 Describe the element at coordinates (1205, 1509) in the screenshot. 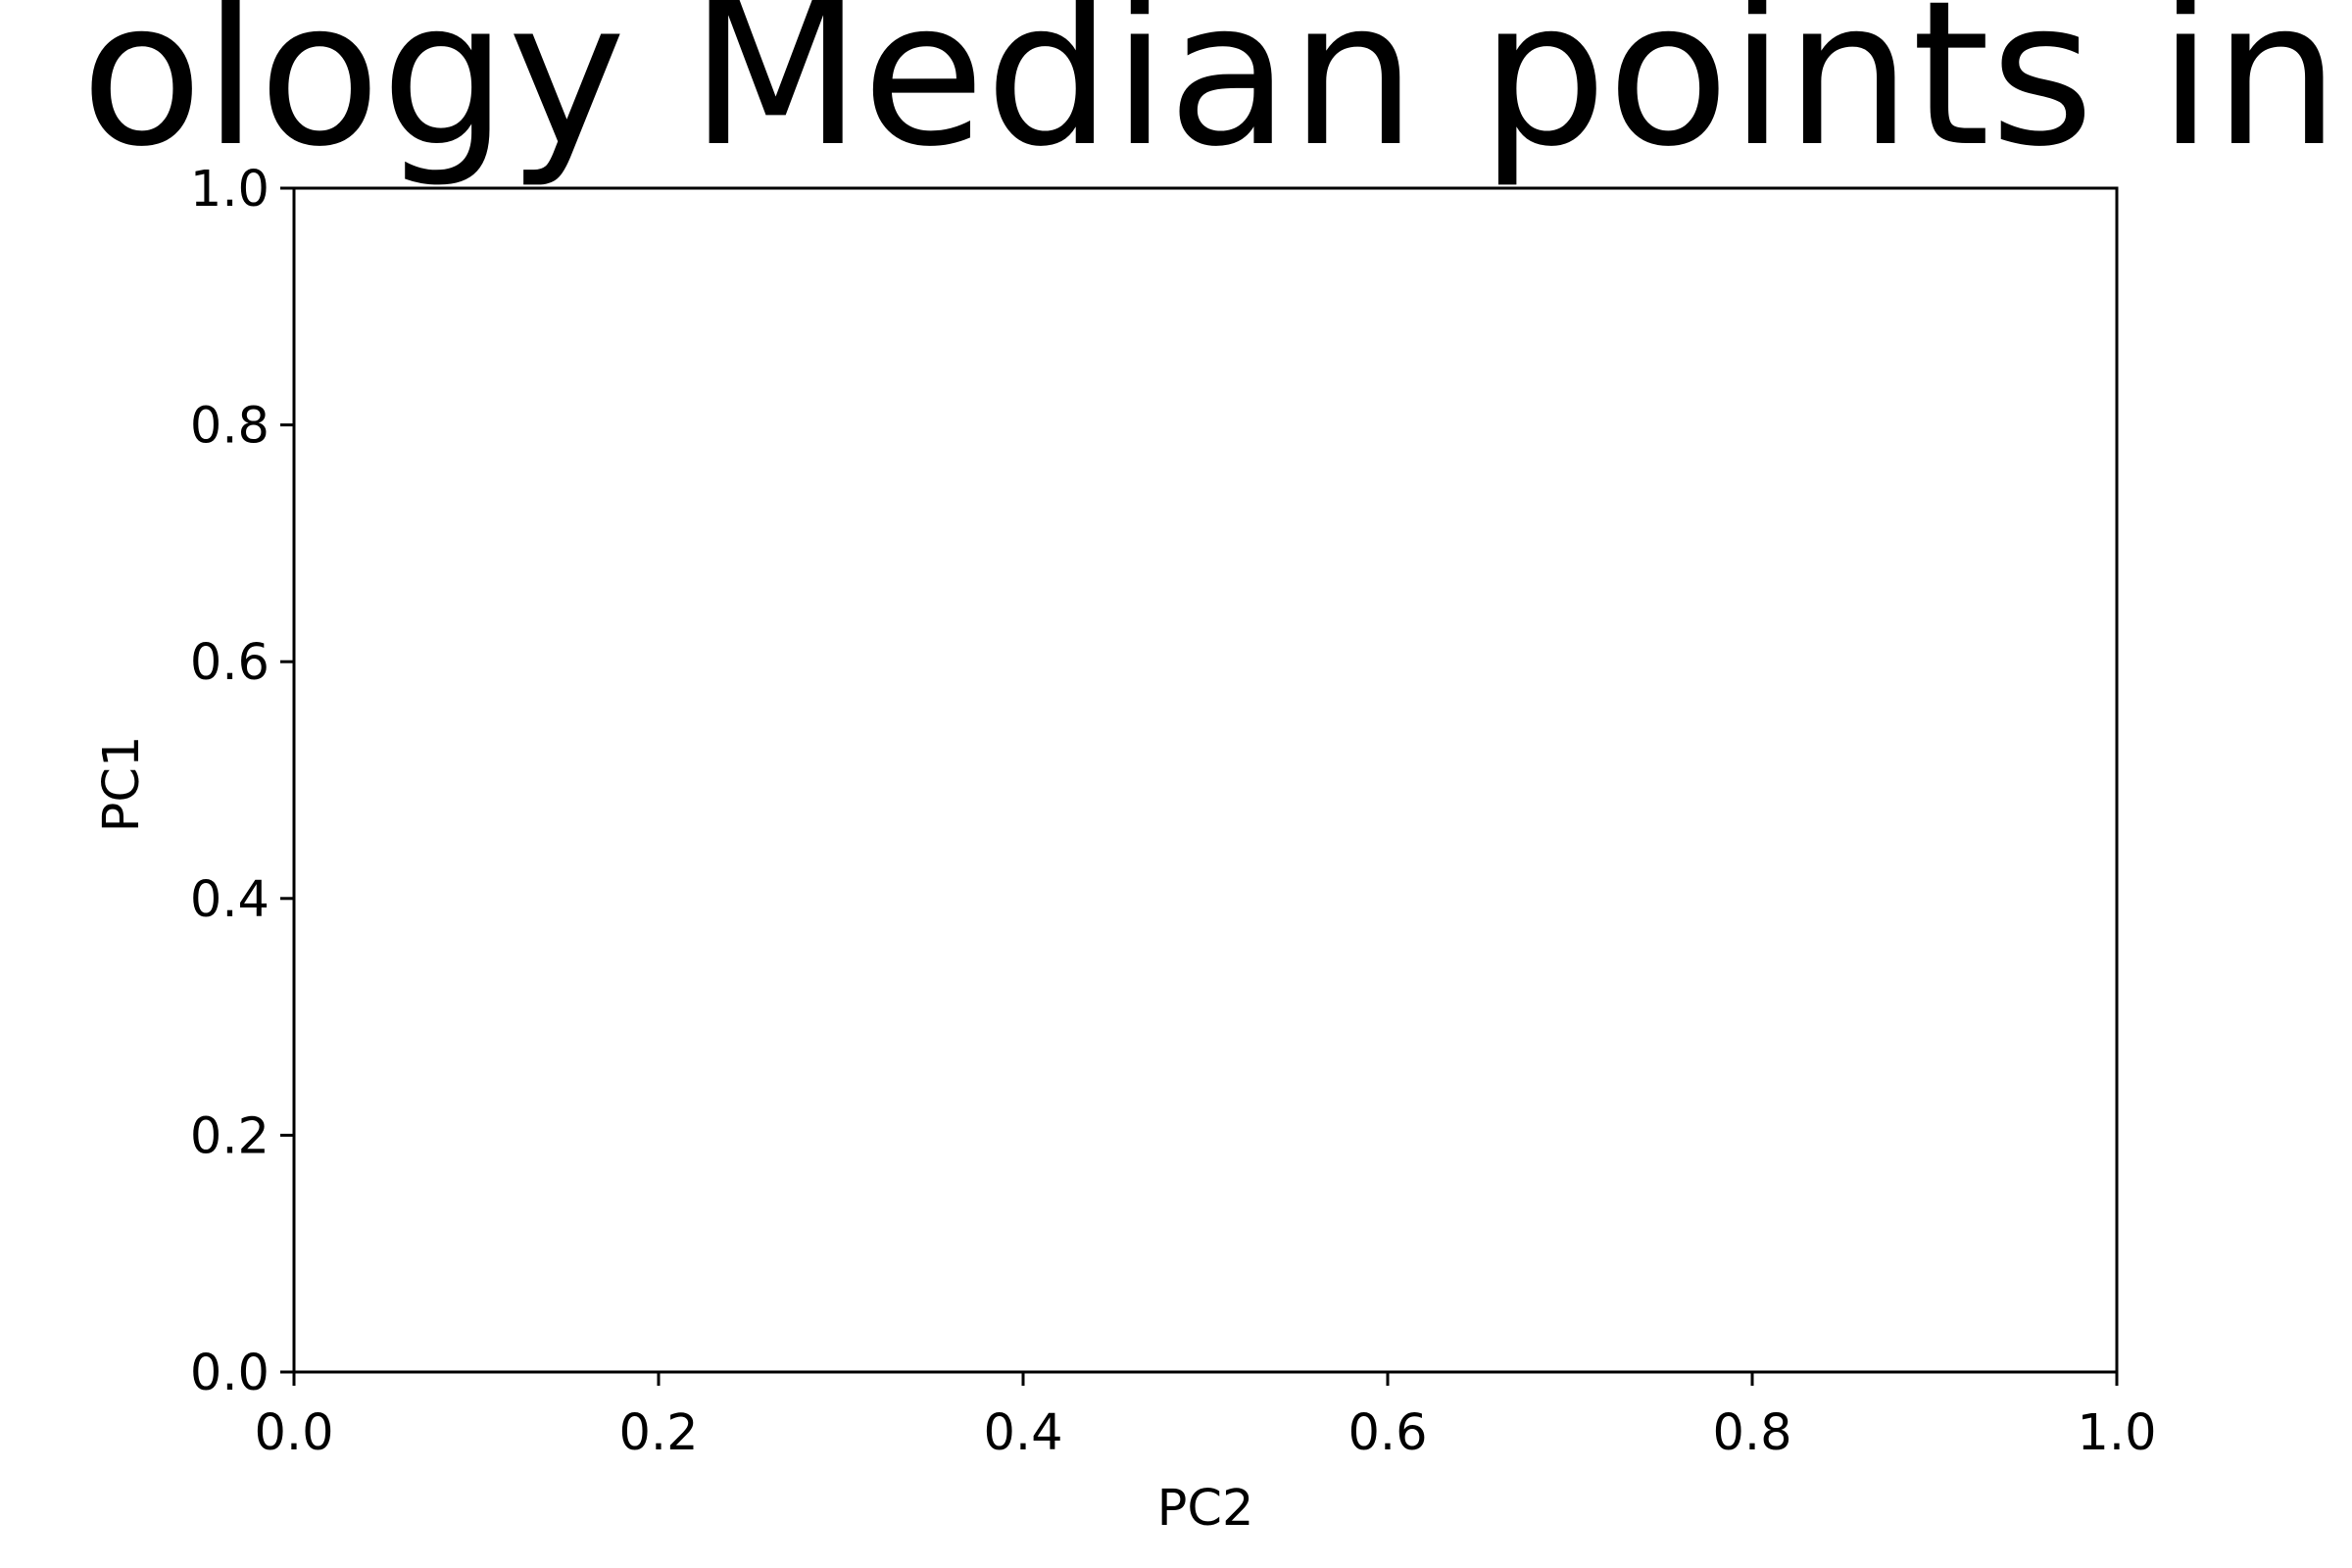

I see `x-axis-label: PC2` at that location.